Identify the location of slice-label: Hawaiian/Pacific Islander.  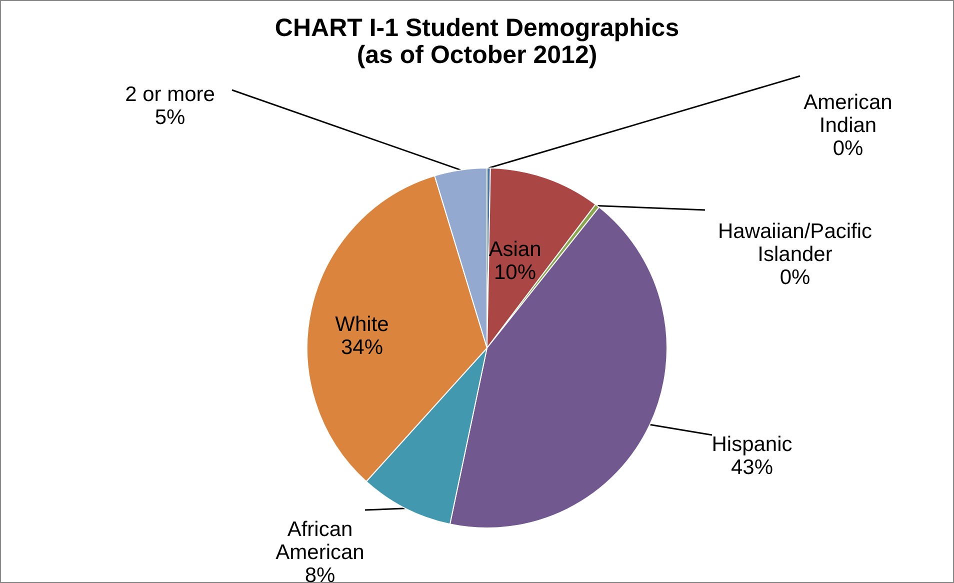
(795, 243).